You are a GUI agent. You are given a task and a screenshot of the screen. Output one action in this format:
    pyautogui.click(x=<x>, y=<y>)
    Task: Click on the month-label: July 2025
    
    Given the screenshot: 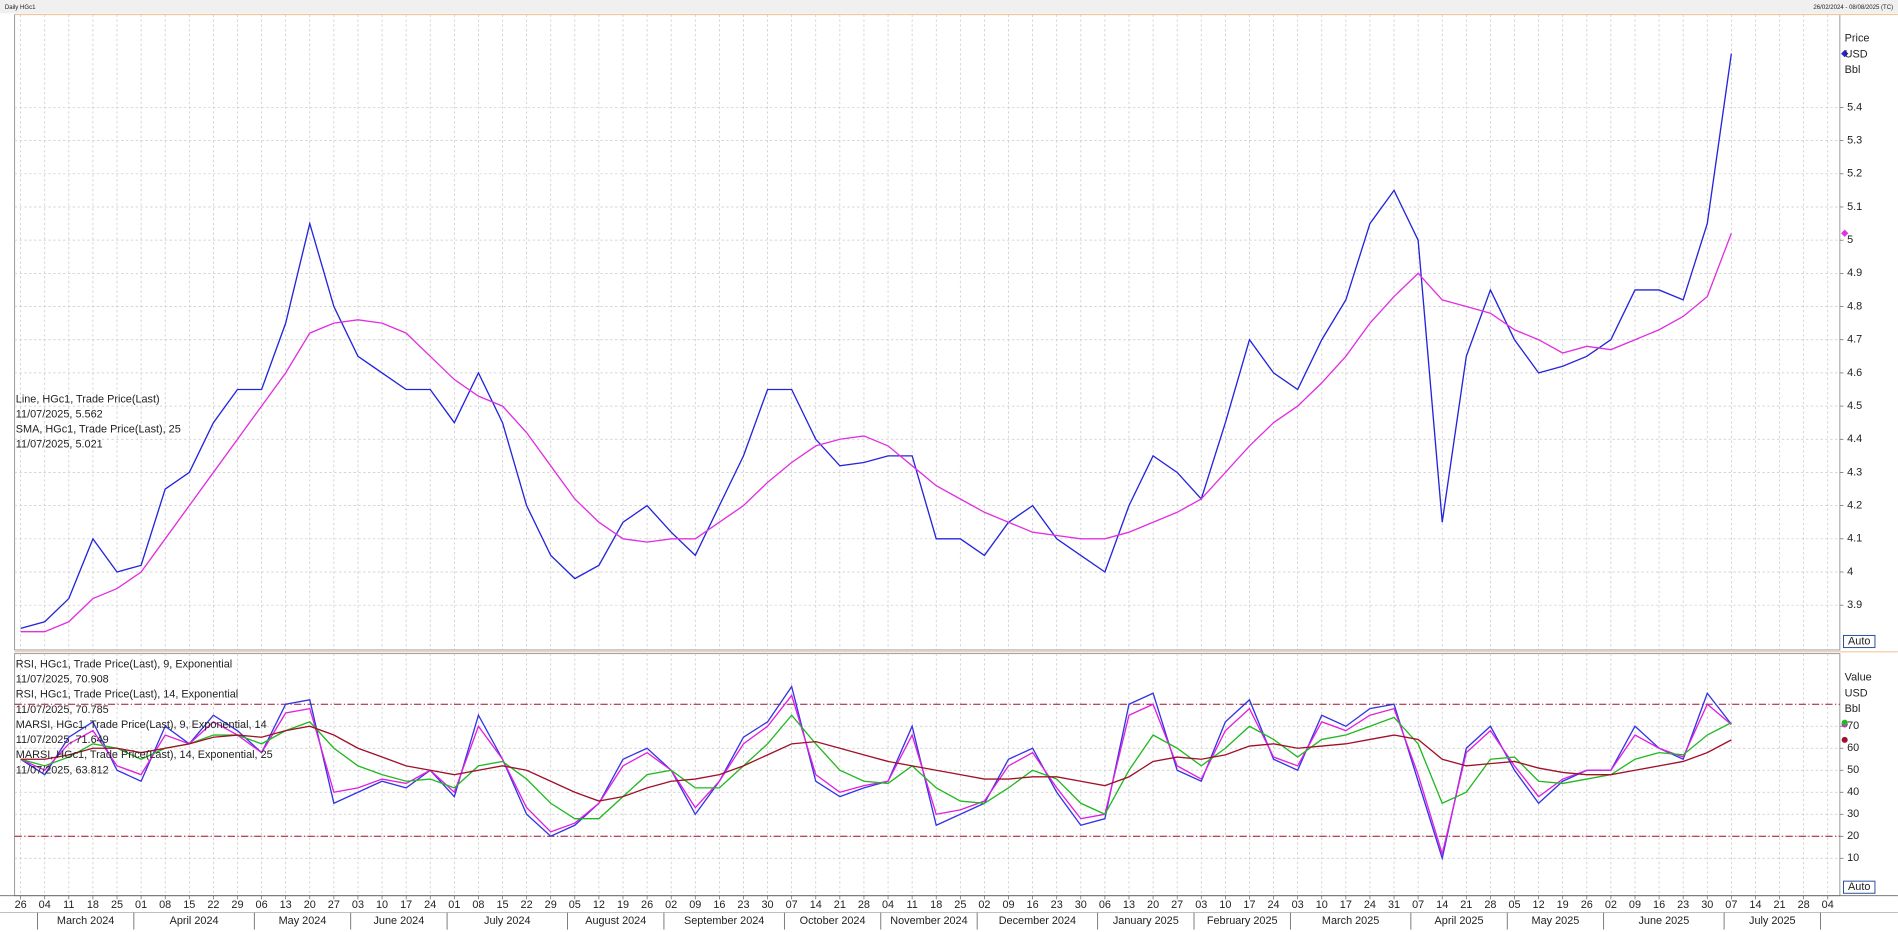 What is the action you would take?
    pyautogui.click(x=1772, y=921)
    